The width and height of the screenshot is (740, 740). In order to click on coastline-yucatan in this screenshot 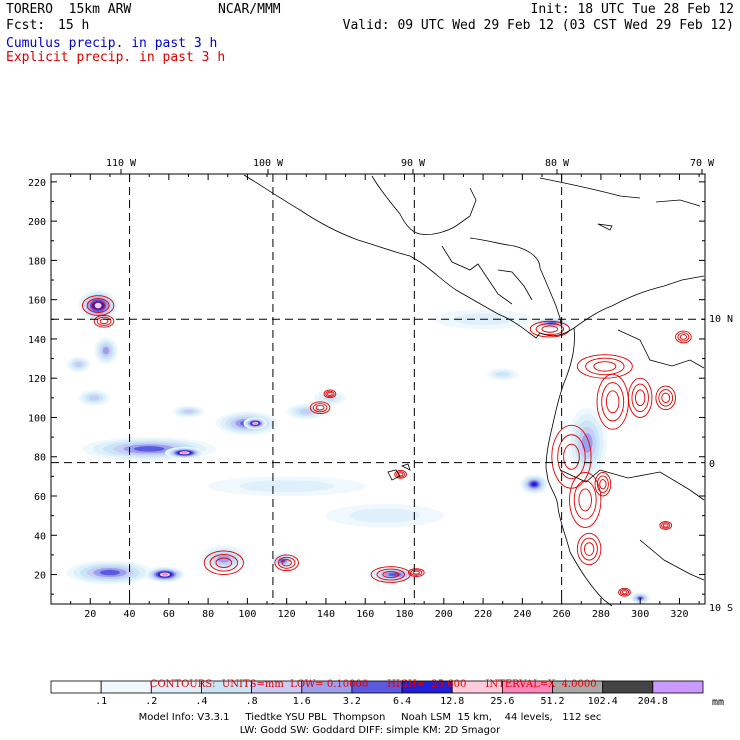, I will do `click(424, 205)`.